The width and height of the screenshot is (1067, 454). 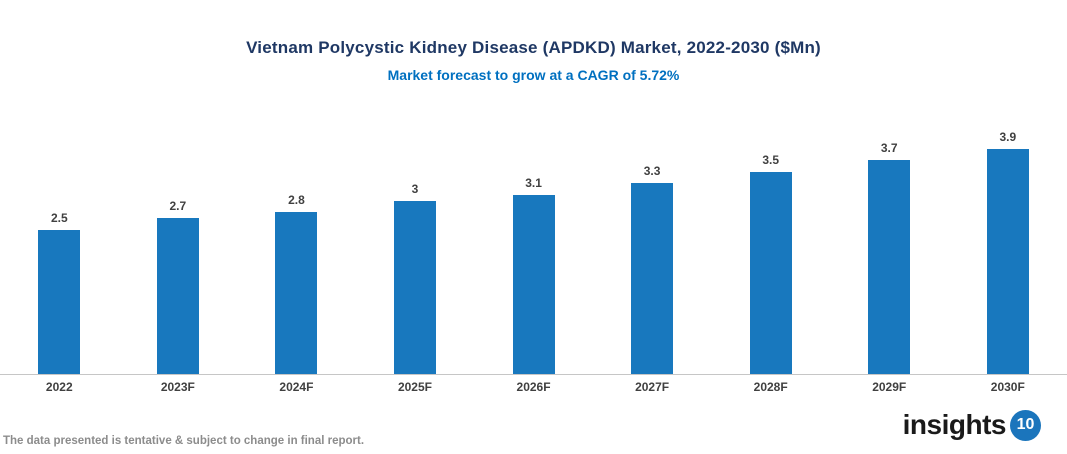 What do you see at coordinates (889, 387) in the screenshot?
I see `x-axis-tick-label: 2029F` at bounding box center [889, 387].